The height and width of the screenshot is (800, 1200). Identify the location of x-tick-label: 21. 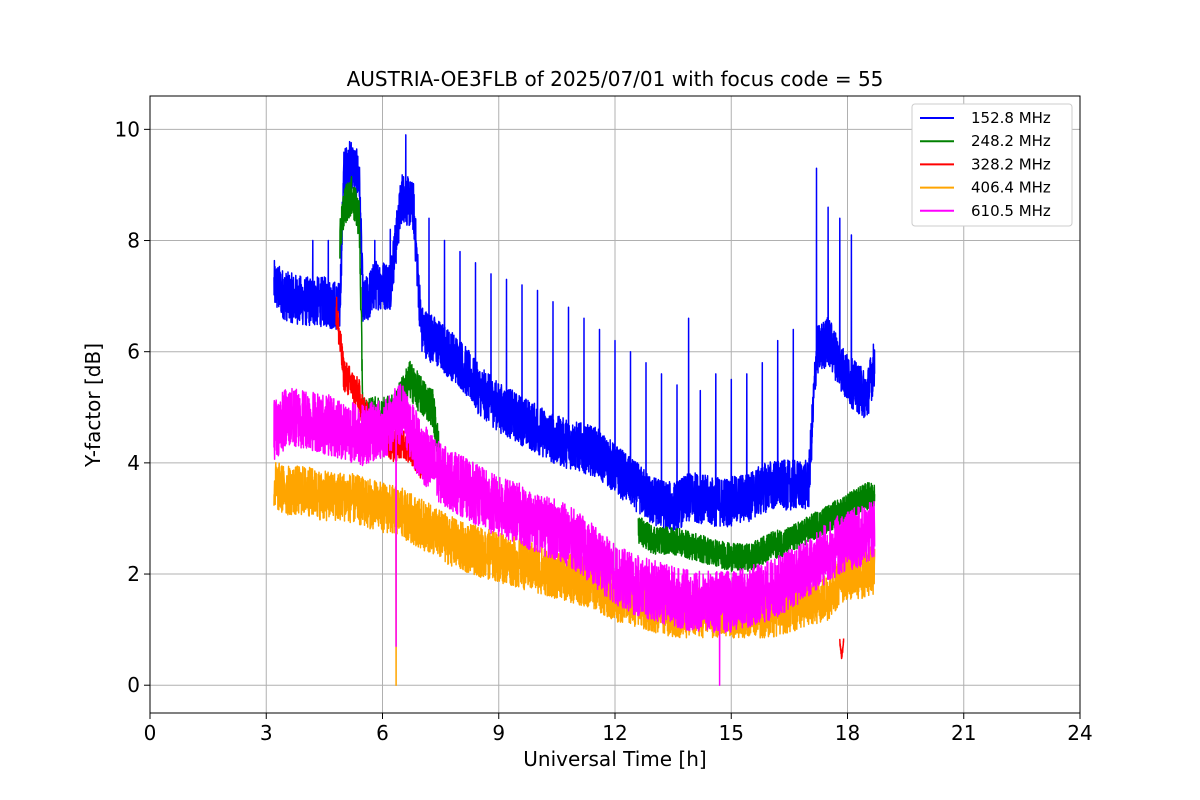
(963, 733).